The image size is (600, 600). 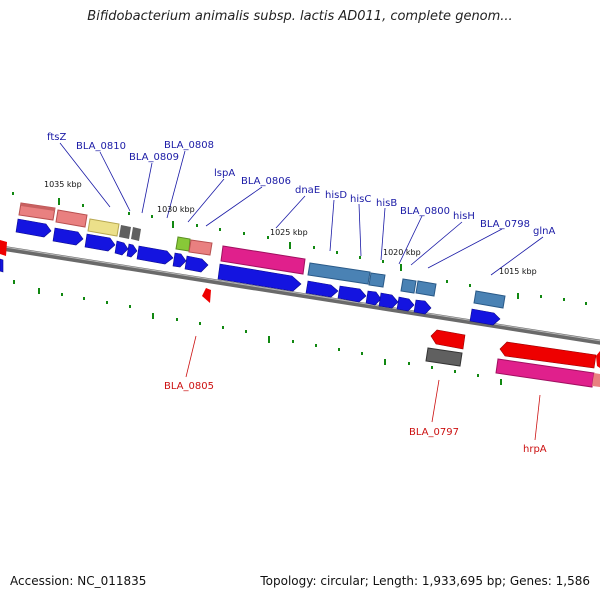 I want to click on gene-label: BLA_0805, so click(x=189, y=386).